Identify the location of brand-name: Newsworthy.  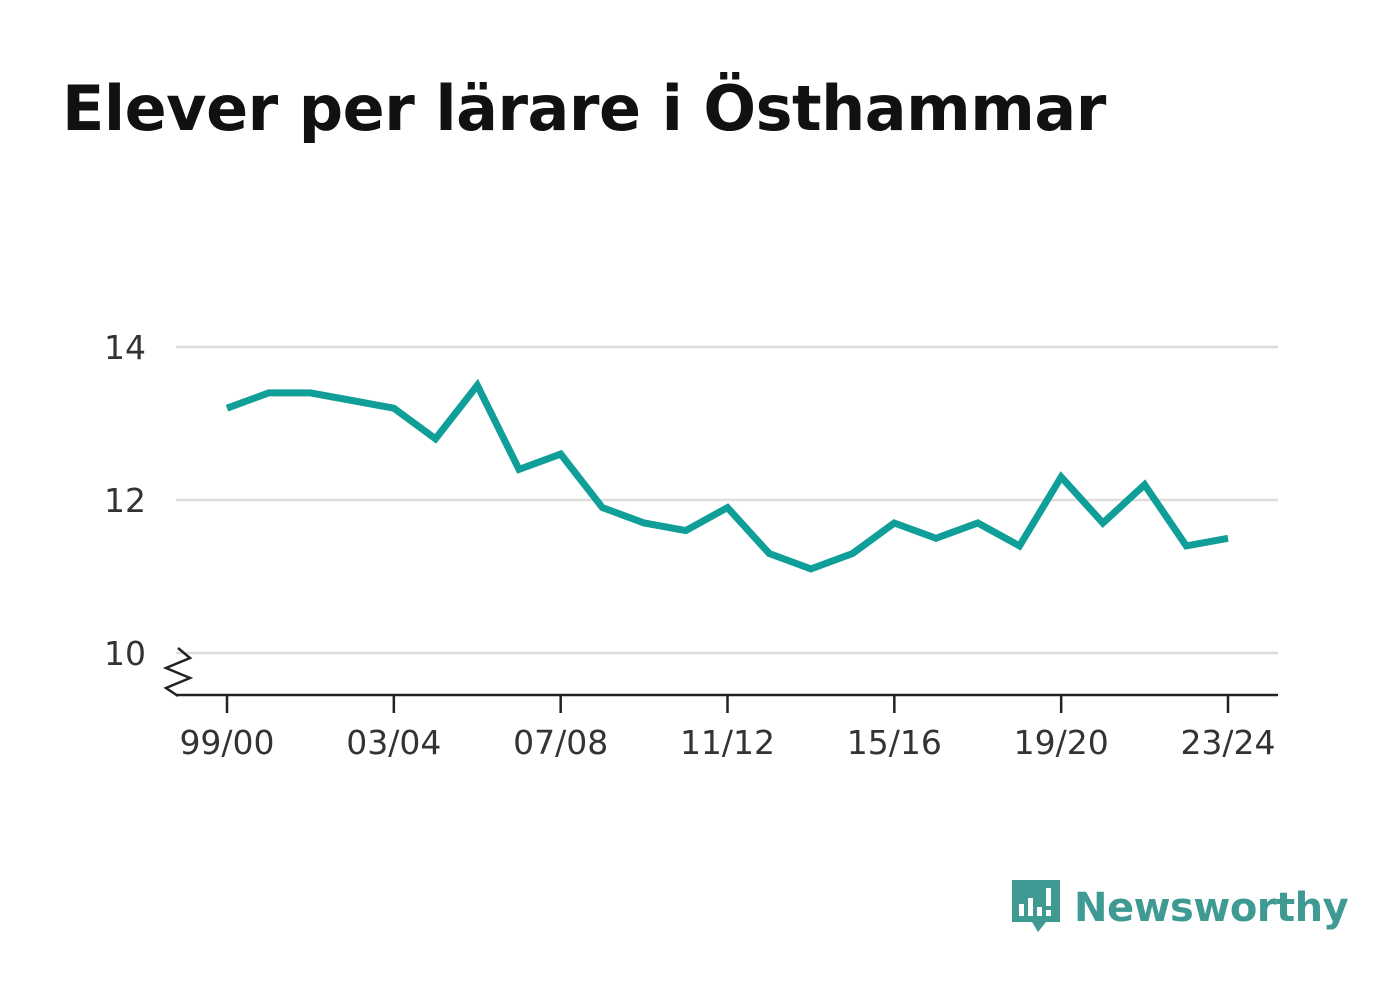
(1211, 908).